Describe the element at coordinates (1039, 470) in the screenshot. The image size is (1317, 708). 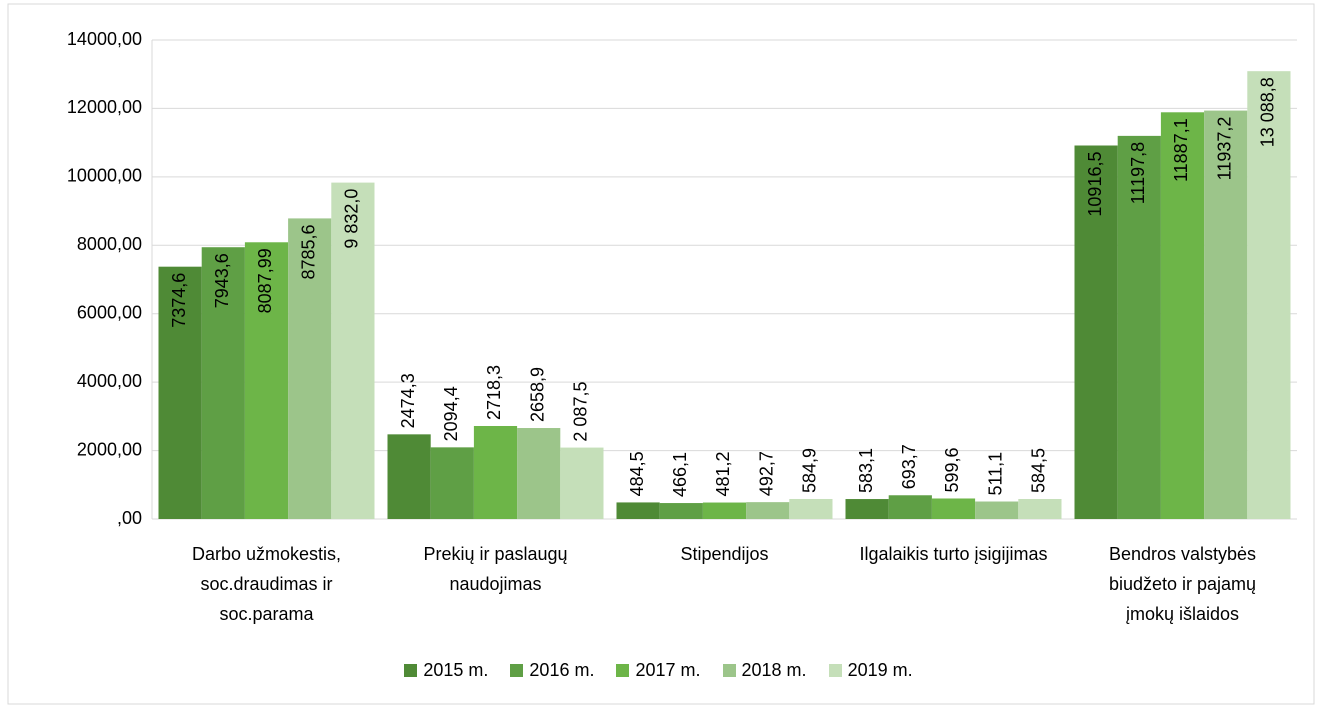
I see `value-label: 584,5` at that location.